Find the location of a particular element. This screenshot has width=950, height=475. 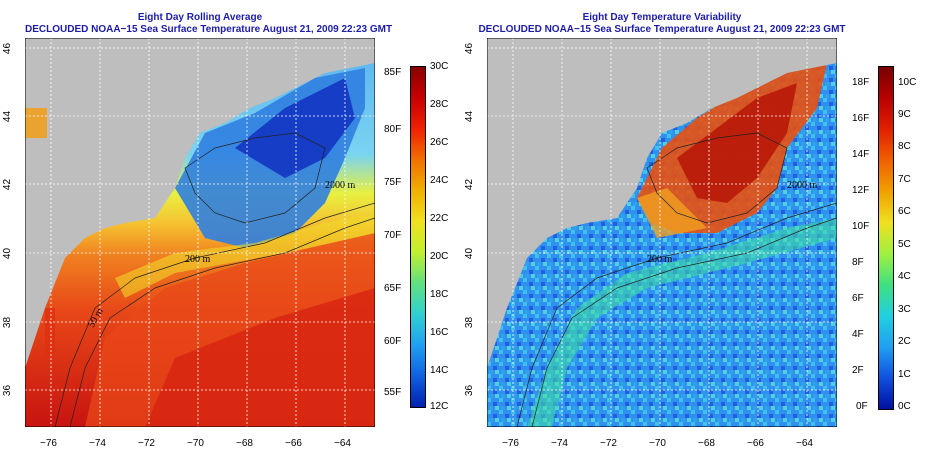

left-x-tick: −72 is located at coordinates (146, 443).